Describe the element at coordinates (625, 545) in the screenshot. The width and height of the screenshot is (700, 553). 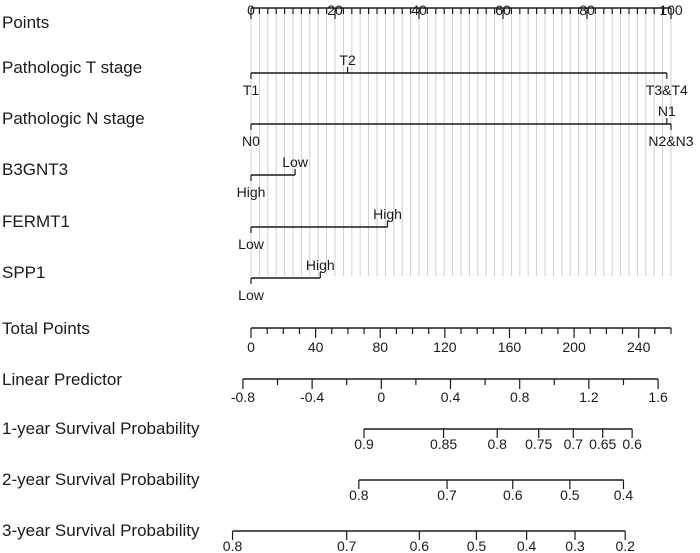
I see `survival-tick-label: 0.2` at that location.